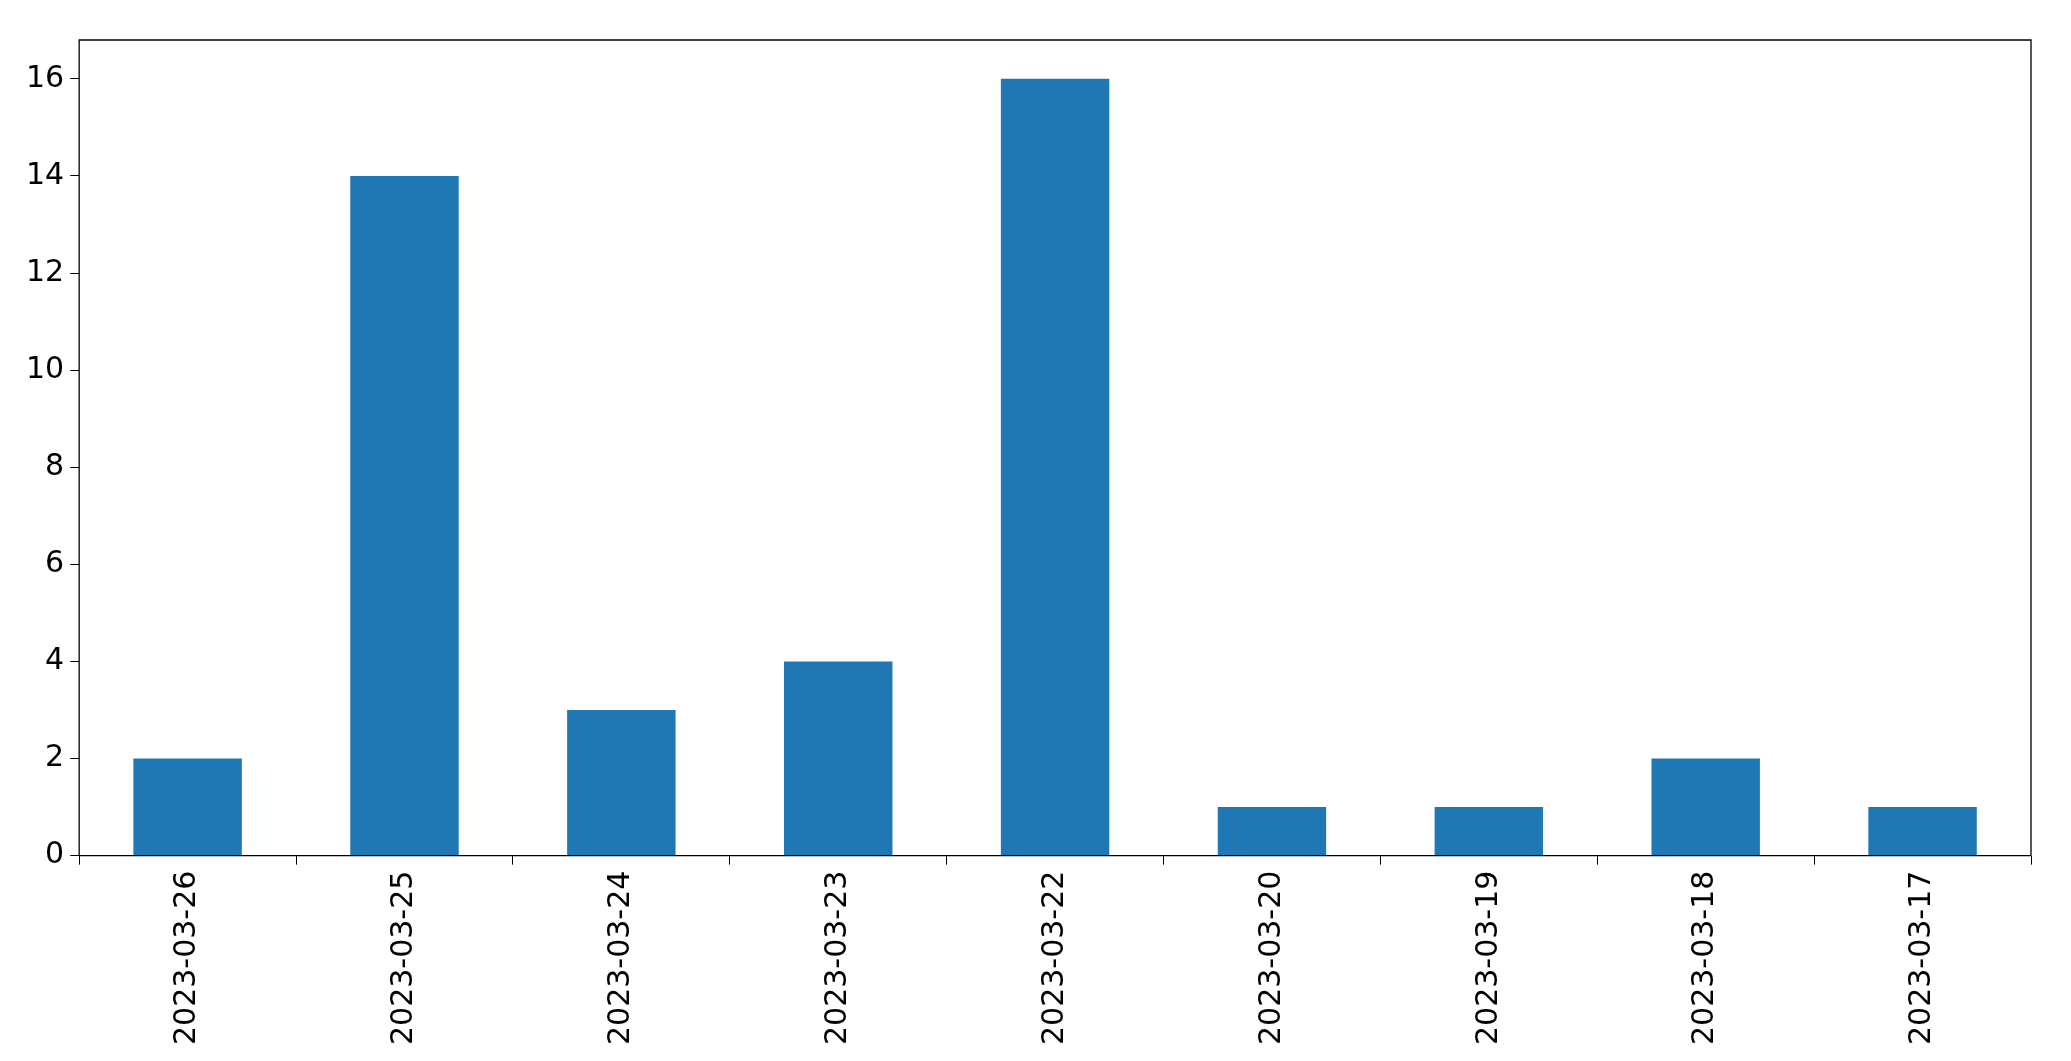  What do you see at coordinates (402, 958) in the screenshot?
I see `x-tick-label: 2023-03-25` at bounding box center [402, 958].